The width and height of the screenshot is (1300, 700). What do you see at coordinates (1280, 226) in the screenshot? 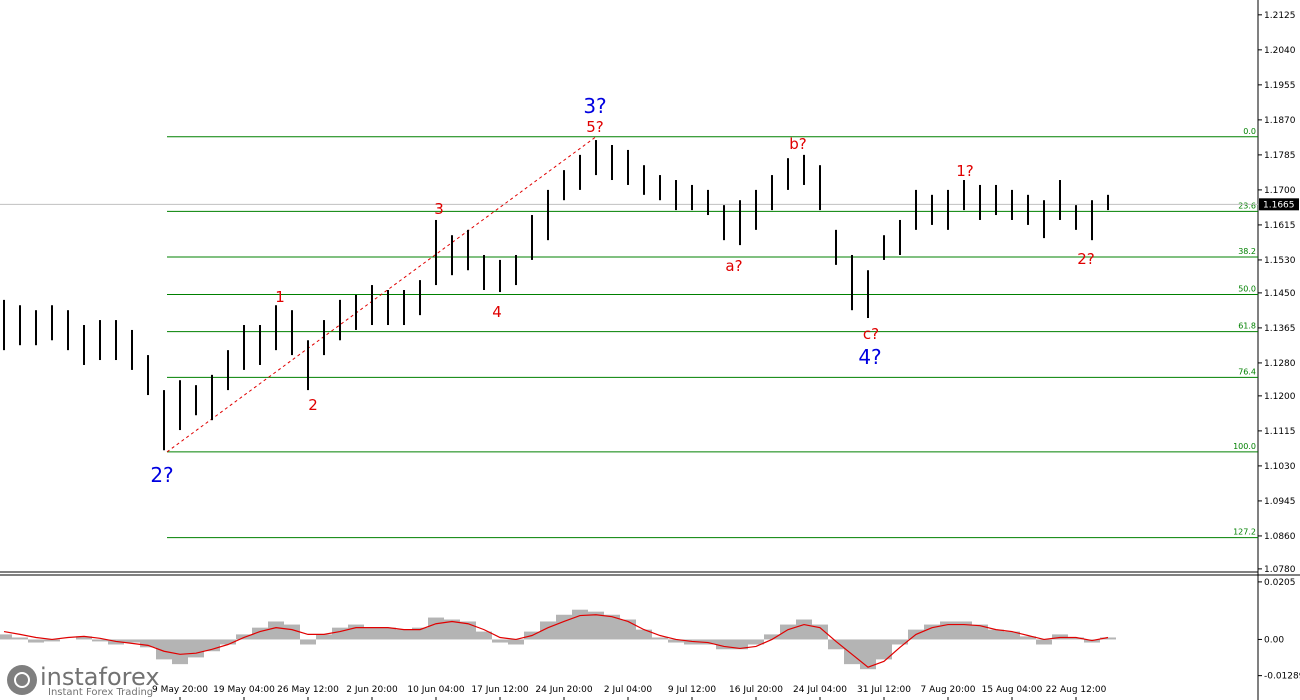
I see `y-tick-label: 1.1615` at bounding box center [1280, 226].